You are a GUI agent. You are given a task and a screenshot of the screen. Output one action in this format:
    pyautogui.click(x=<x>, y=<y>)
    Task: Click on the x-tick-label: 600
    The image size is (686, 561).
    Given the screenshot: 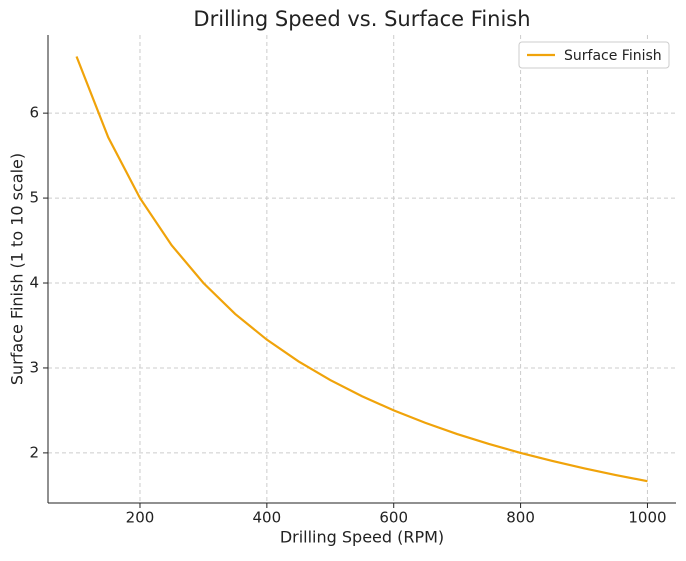 What is the action you would take?
    pyautogui.click(x=393, y=518)
    